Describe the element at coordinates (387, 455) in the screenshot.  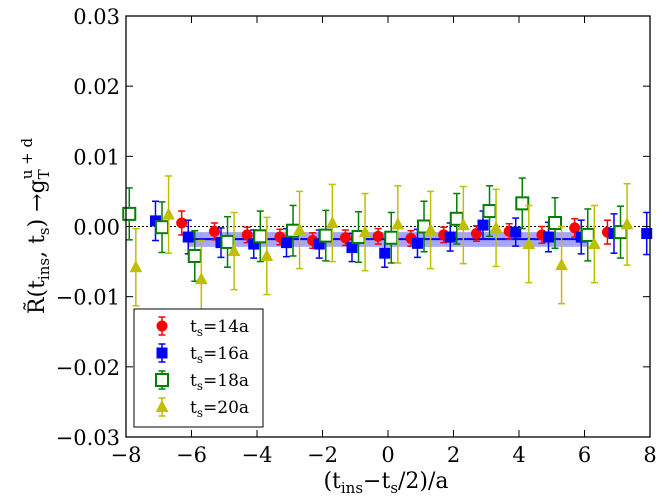
I see `x-tick-label: 0` at that location.